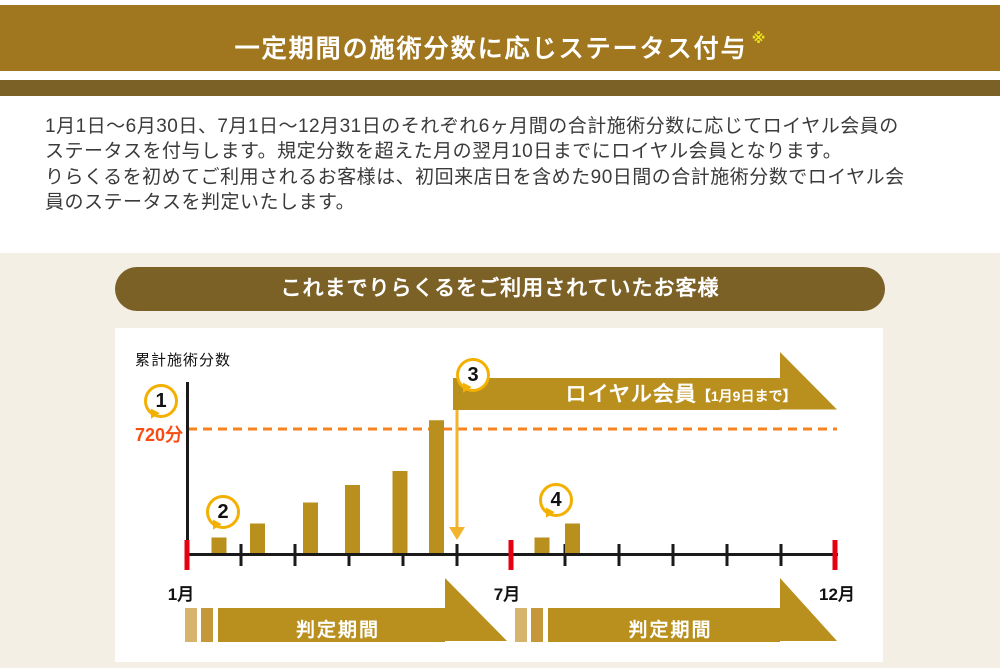 Image resolution: width=1000 pixels, height=668 pixels. I want to click on page-title: 一定期間の施術分数に応じステータス付与 ※, so click(500, 43).